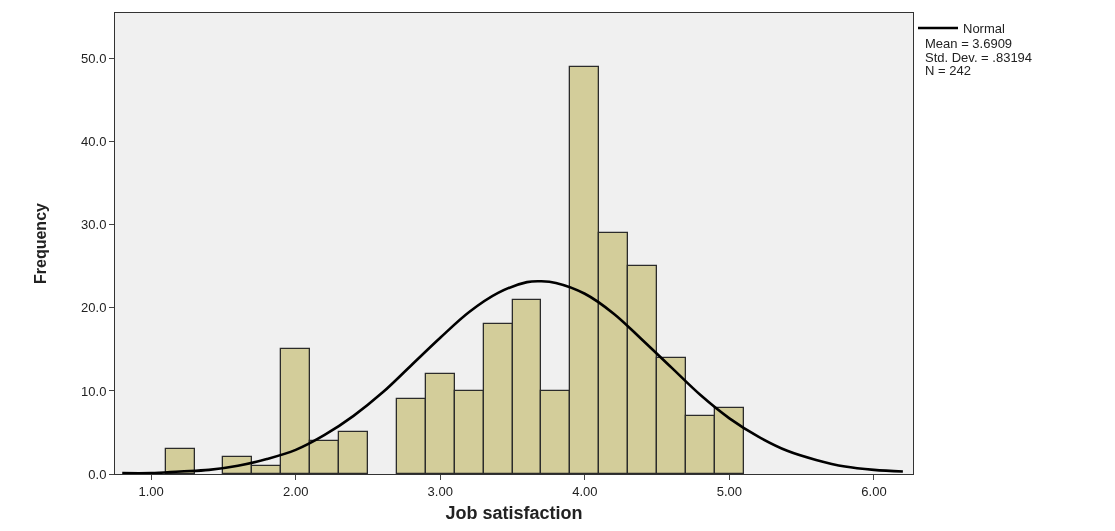  What do you see at coordinates (585, 491) in the screenshot?
I see `x-tick-label: 4.00` at bounding box center [585, 491].